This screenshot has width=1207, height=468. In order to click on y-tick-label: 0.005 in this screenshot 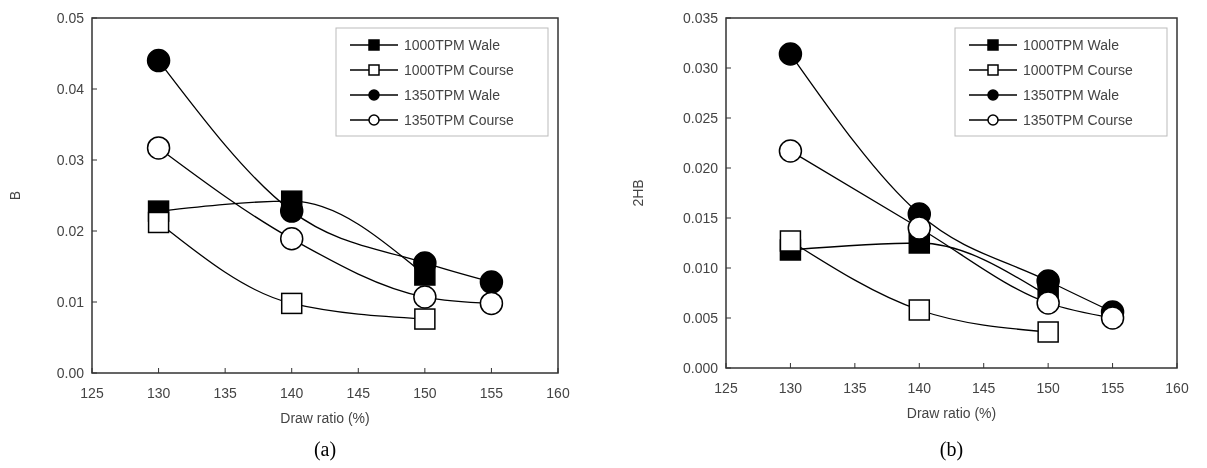, I will do `click(700, 318)`.